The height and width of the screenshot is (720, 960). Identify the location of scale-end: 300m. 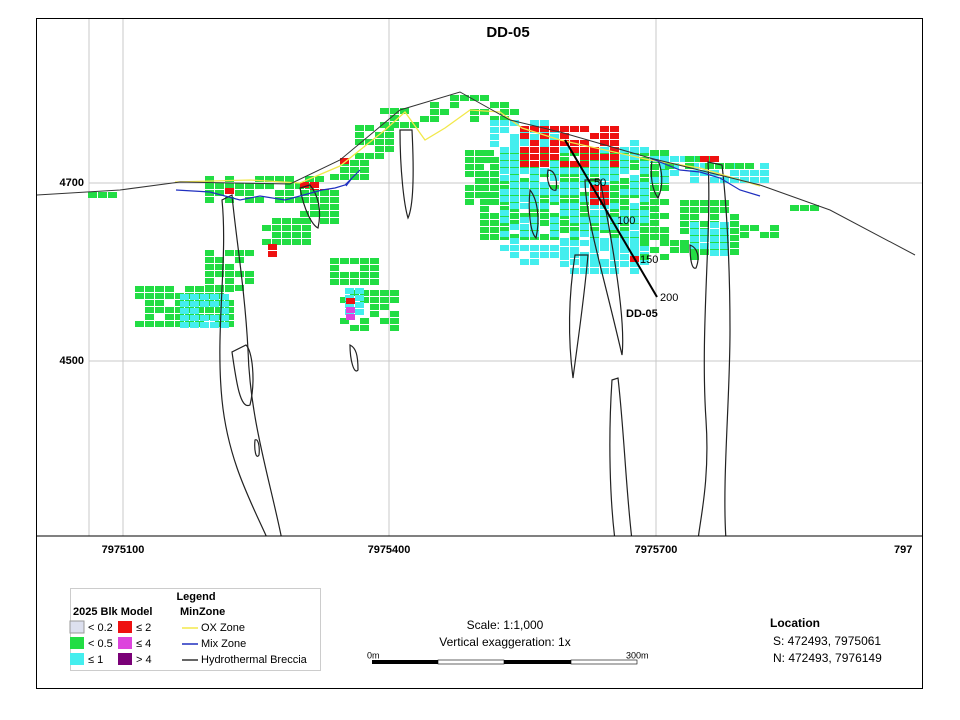
(637, 655).